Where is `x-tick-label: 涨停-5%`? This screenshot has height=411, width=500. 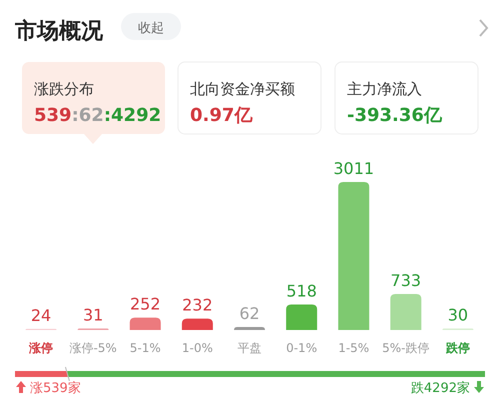
x-tick-label: 涨停-5% is located at coordinates (93, 348).